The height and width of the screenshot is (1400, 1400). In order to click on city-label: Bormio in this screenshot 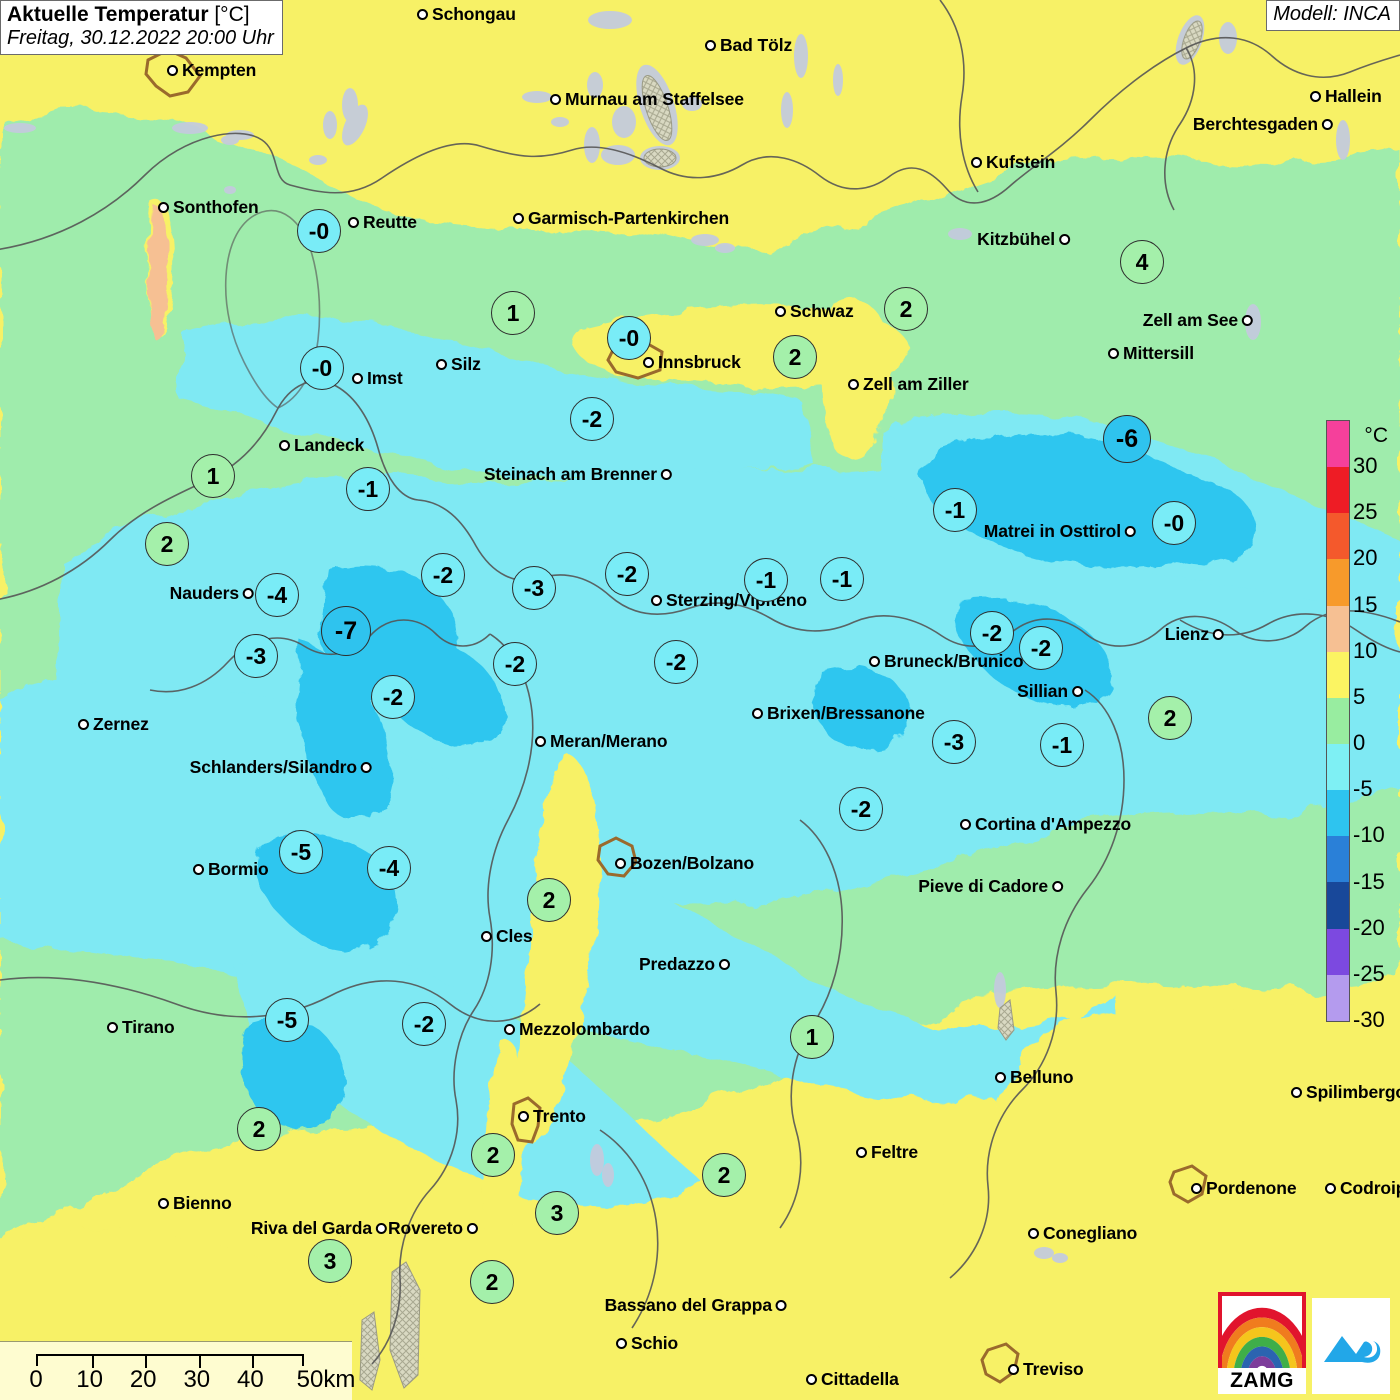, I will do `click(238, 869)`.